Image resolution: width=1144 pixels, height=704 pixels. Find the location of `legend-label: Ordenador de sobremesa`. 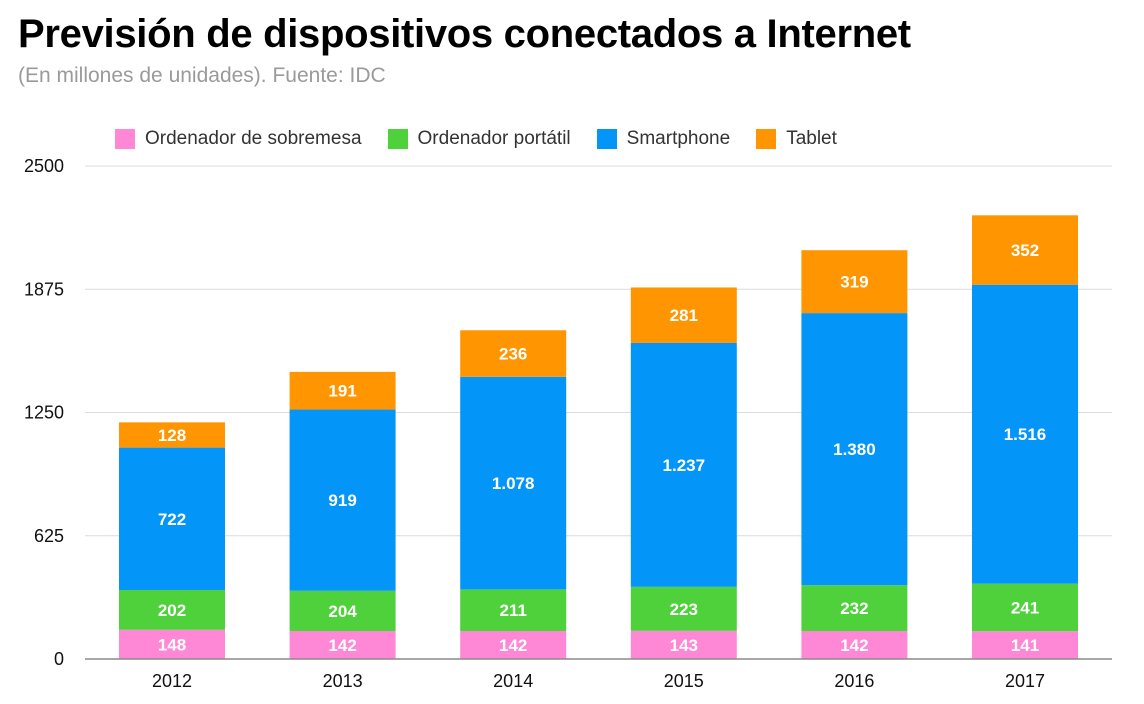

legend-label: Ordenador de sobremesa is located at coordinates (253, 138).